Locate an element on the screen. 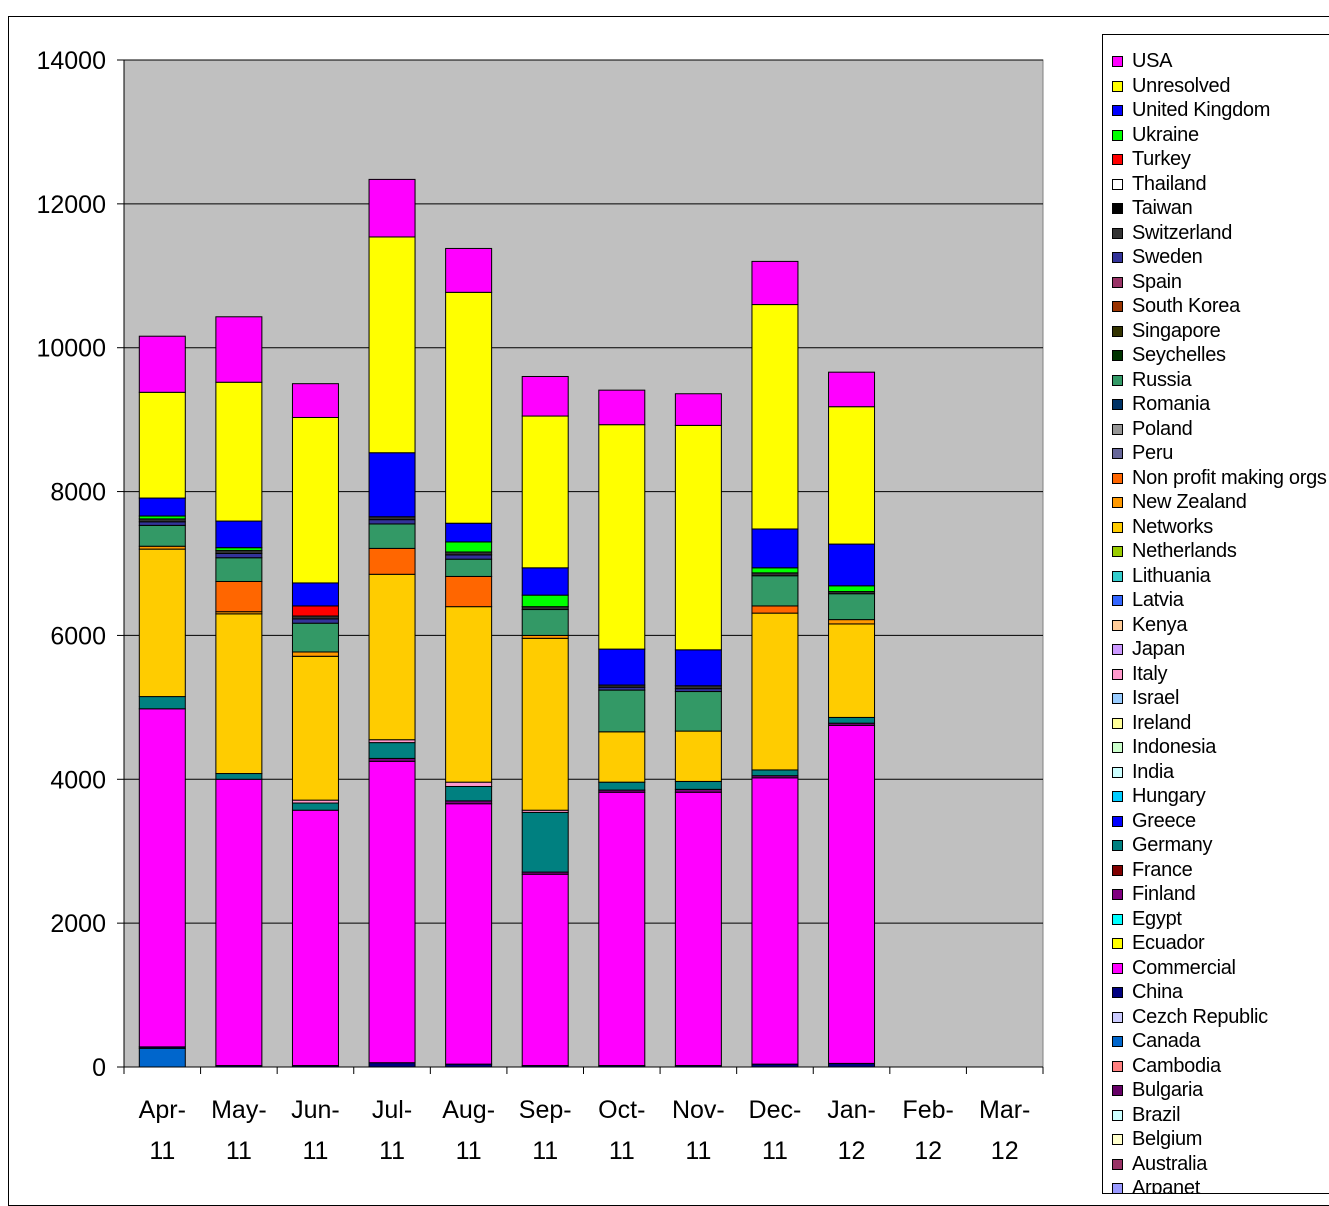 Image resolution: width=1329 pixels, height=1206 pixels. legend-label: Germany is located at coordinates (1172, 845).